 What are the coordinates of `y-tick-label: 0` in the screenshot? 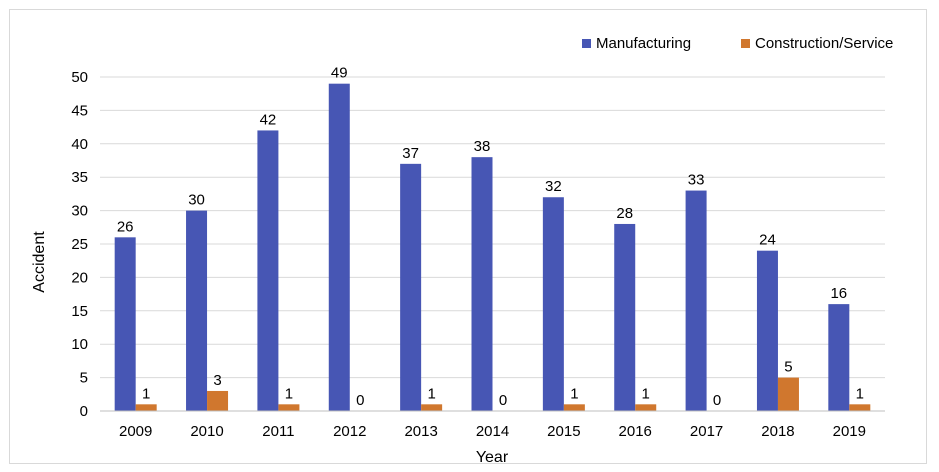 It's located at (84, 411).